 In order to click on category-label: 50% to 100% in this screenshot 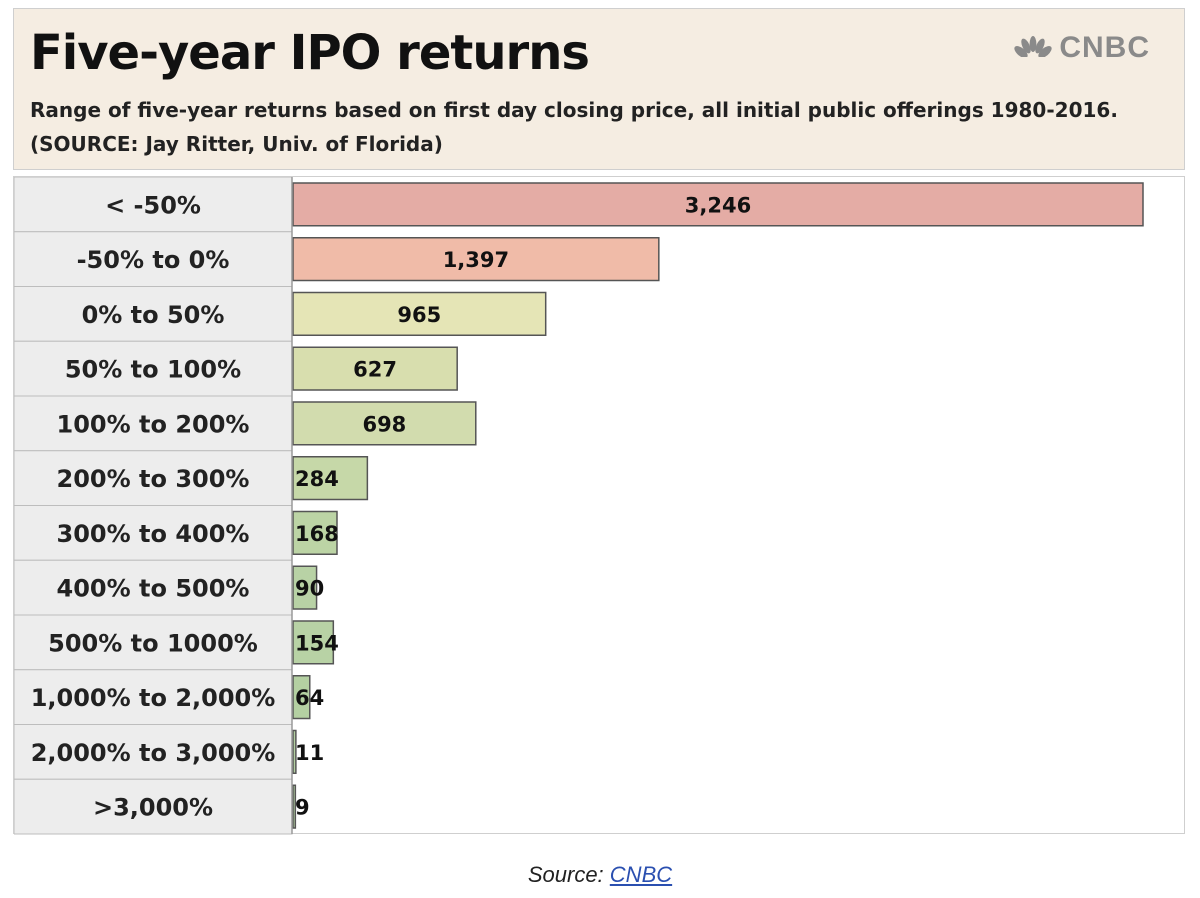, I will do `click(153, 370)`.